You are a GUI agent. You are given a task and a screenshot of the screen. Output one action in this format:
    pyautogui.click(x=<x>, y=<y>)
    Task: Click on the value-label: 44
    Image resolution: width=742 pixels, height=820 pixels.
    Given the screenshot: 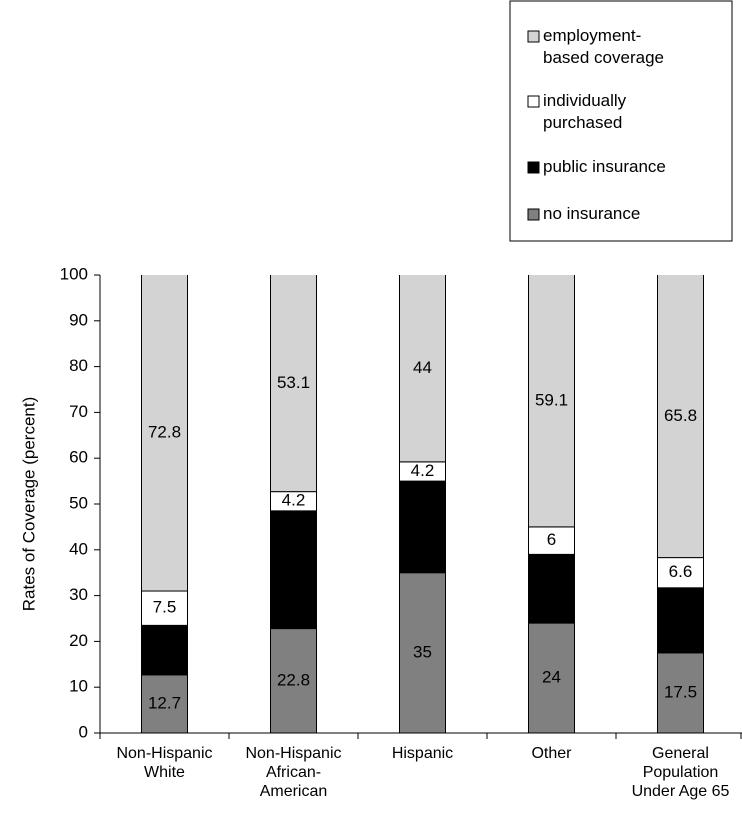 What is the action you would take?
    pyautogui.click(x=422, y=367)
    